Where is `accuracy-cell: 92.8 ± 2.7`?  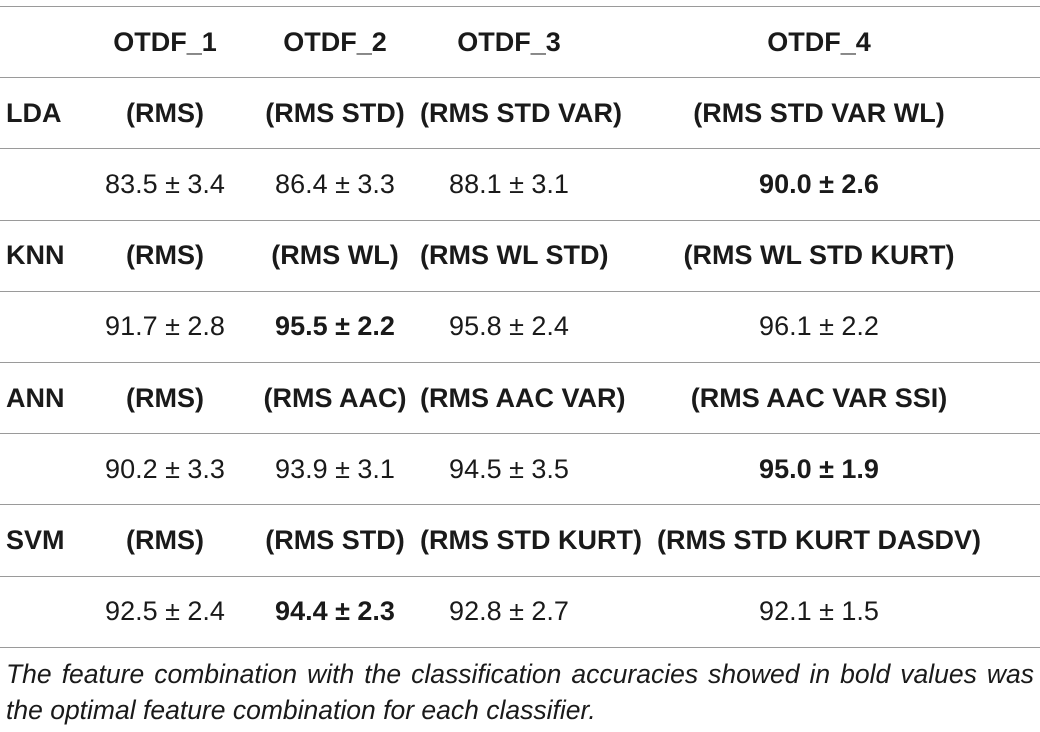
accuracy-cell: 92.8 ± 2.7 is located at coordinates (509, 612).